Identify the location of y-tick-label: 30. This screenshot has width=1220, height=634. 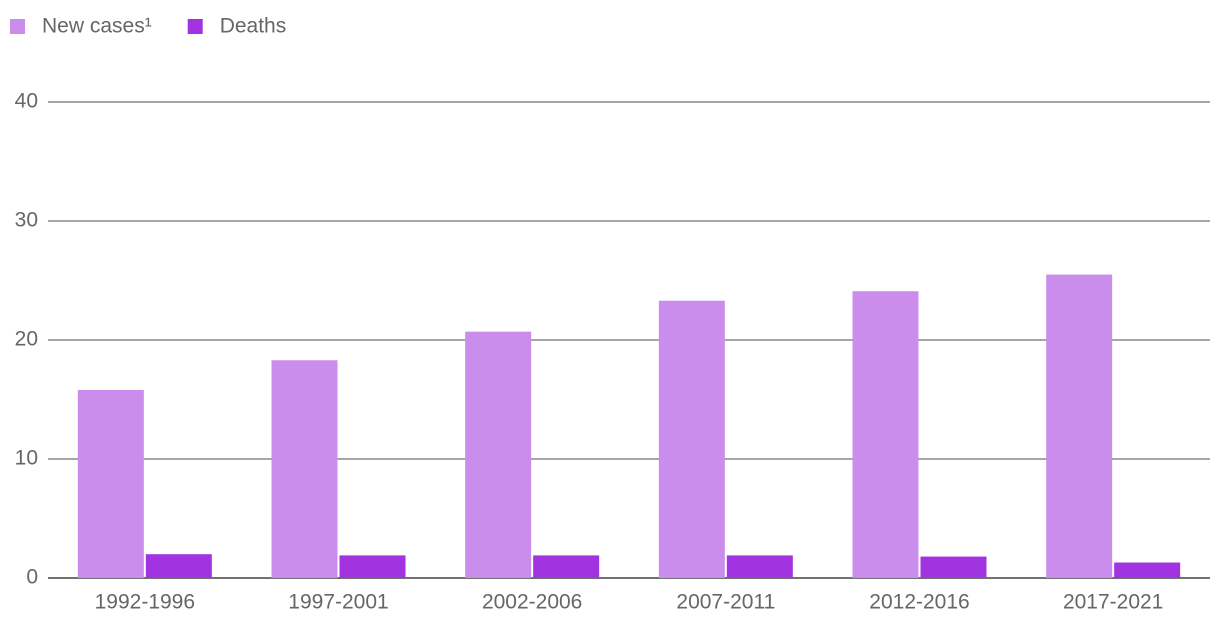
(26, 220).